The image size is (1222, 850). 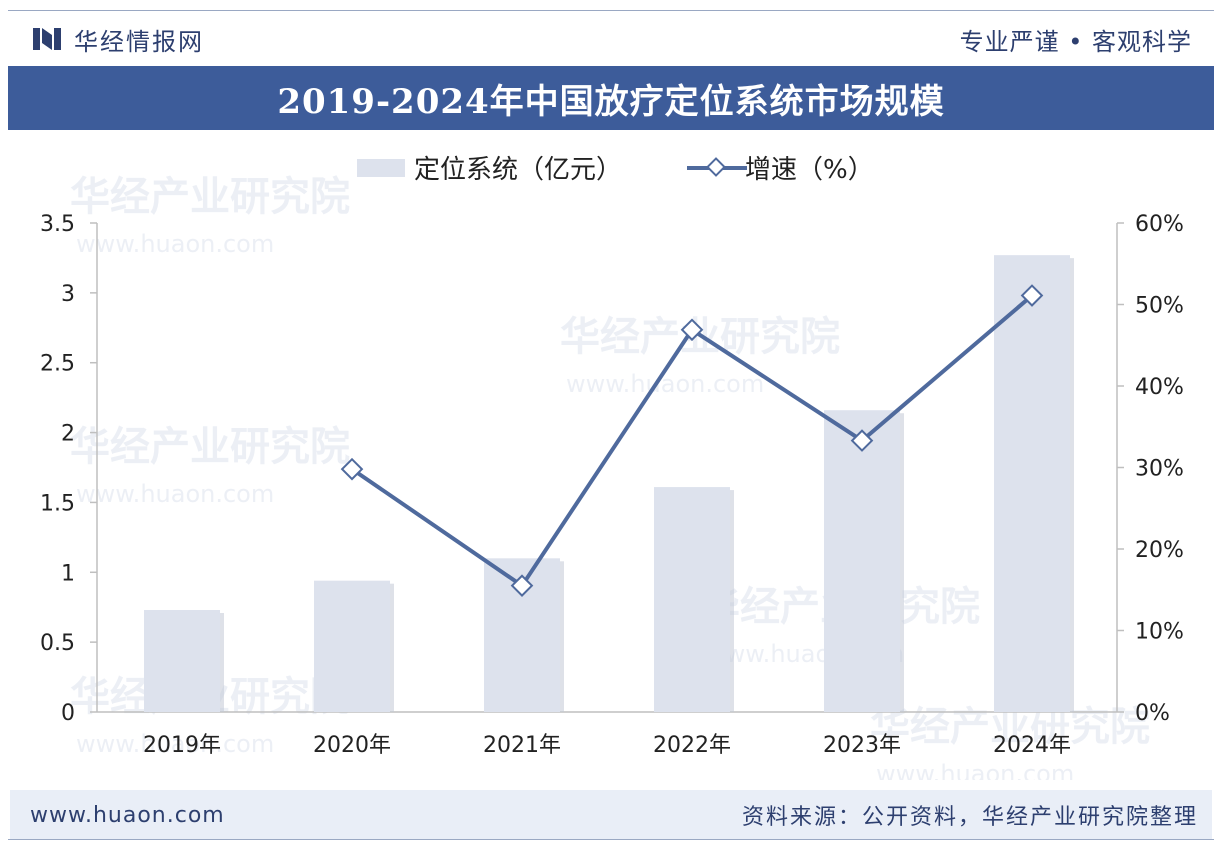 What do you see at coordinates (969, 817) in the screenshot?
I see `footer-source: 资料来源：公开资料，华经产业研究院整理` at bounding box center [969, 817].